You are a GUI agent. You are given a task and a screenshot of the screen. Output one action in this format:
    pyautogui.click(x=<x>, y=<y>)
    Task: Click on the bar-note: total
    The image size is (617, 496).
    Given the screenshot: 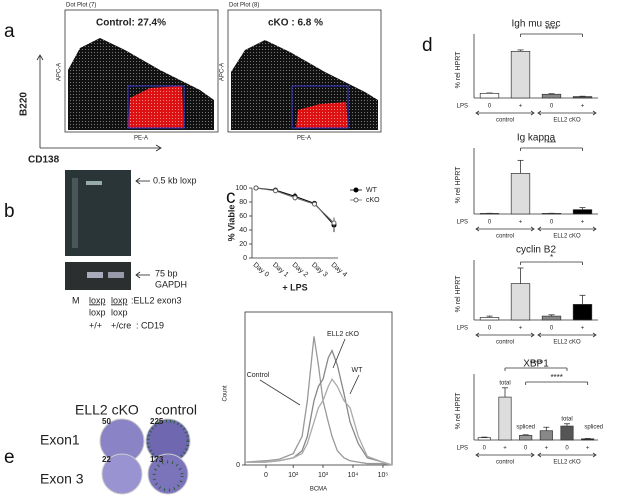 What is the action you would take?
    pyautogui.click(x=504, y=383)
    